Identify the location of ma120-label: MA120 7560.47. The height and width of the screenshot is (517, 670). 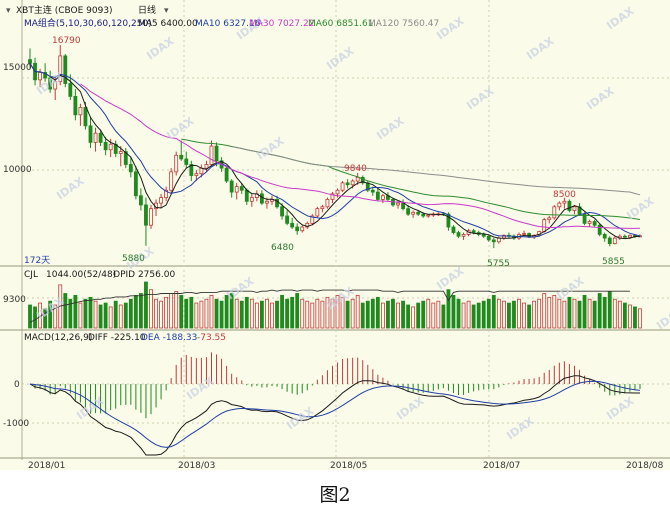
(403, 24).